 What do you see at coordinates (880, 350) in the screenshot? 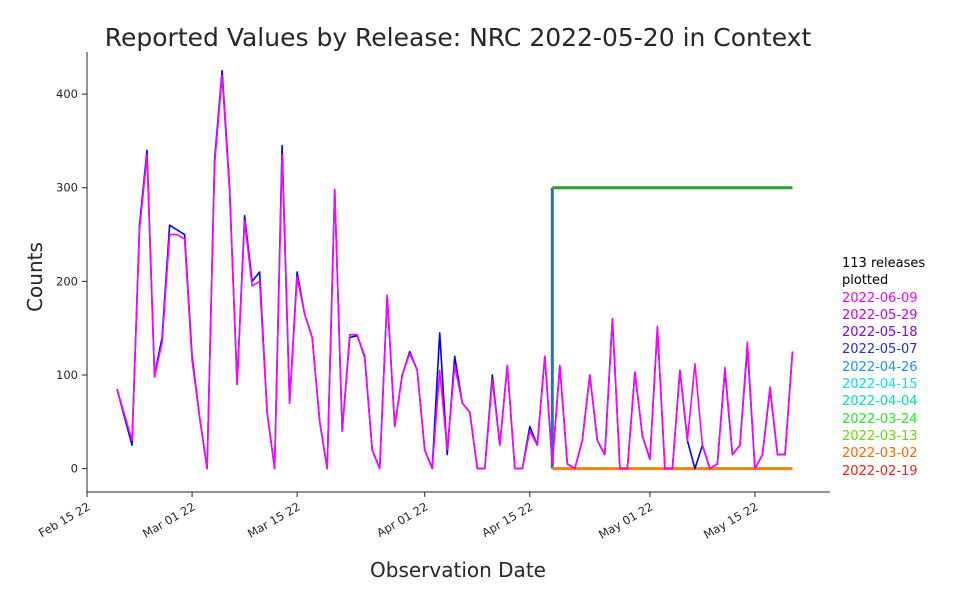
I see `legend-entry: 2022-05-07` at bounding box center [880, 350].